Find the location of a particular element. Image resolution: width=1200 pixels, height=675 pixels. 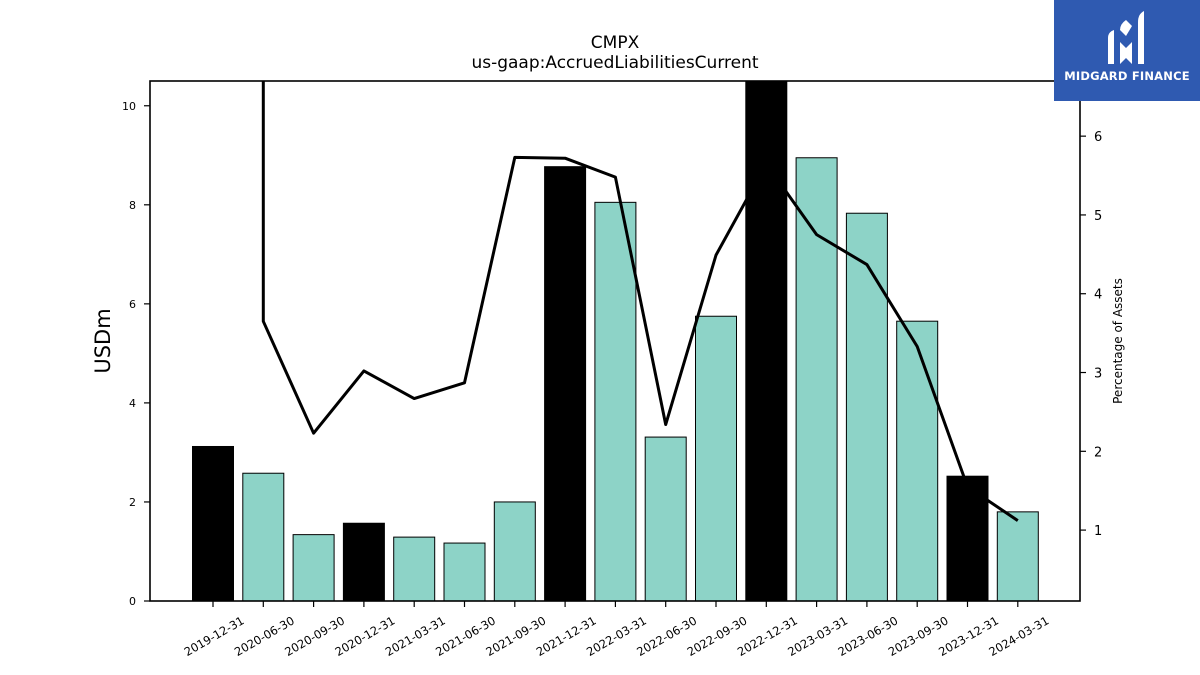

y2-tick-label: 6 is located at coordinates (1098, 137).